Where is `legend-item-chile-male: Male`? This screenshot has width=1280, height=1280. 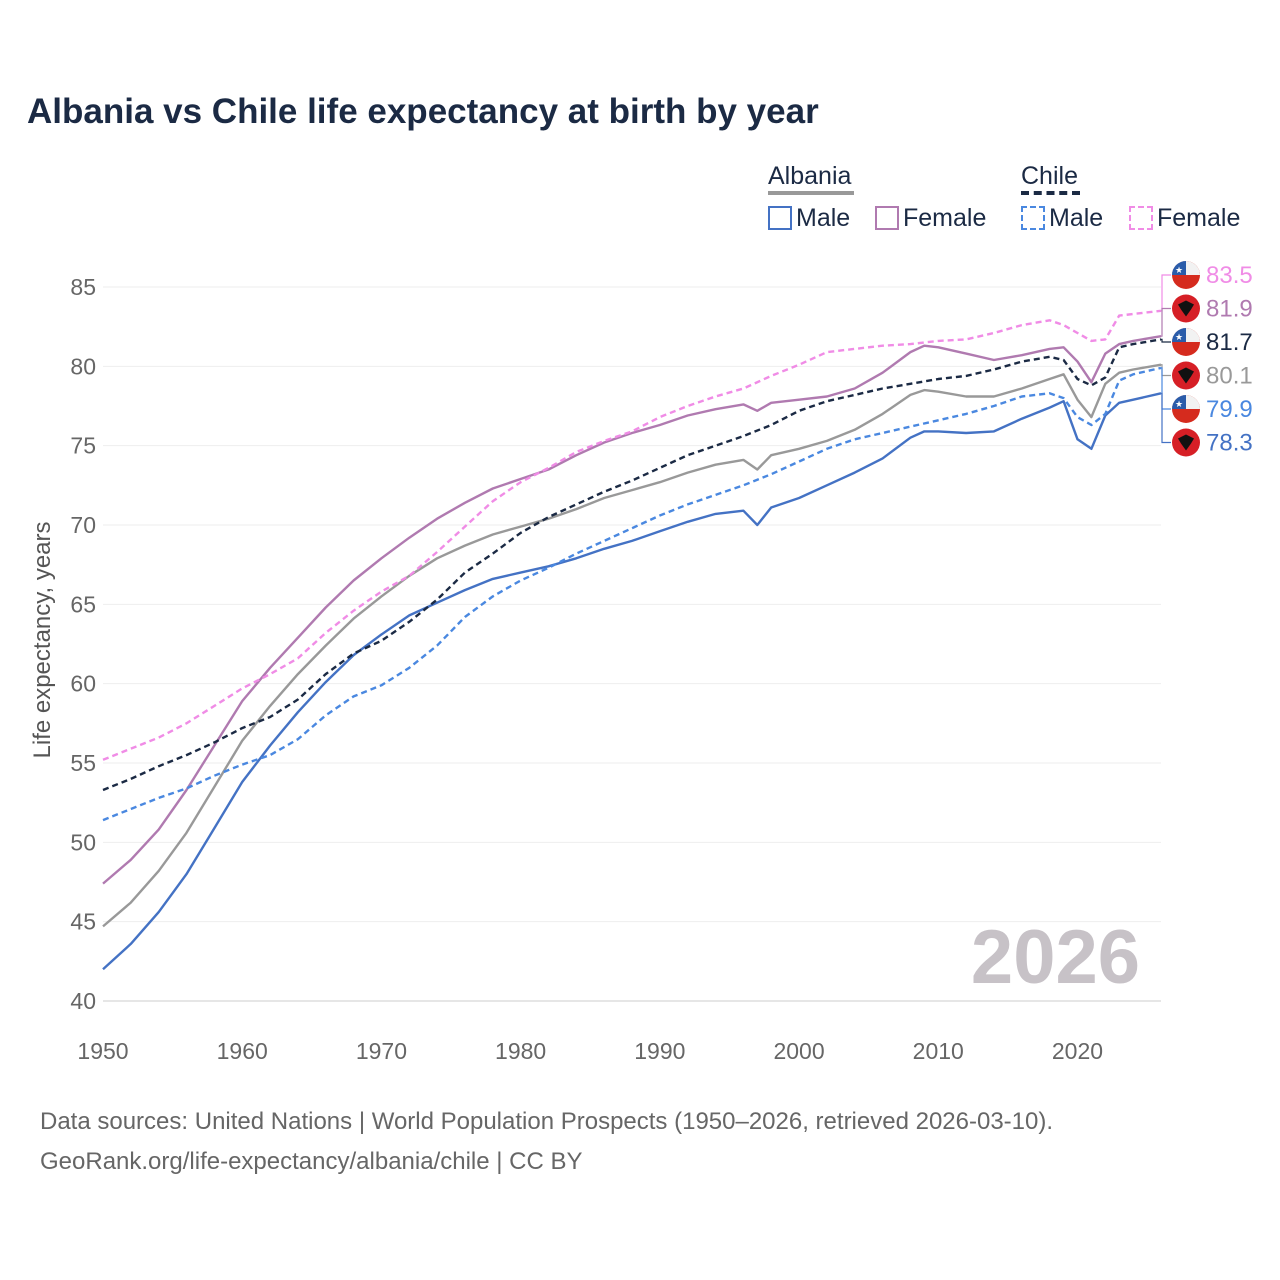 legend-item-chile-male: Male is located at coordinates (1062, 218).